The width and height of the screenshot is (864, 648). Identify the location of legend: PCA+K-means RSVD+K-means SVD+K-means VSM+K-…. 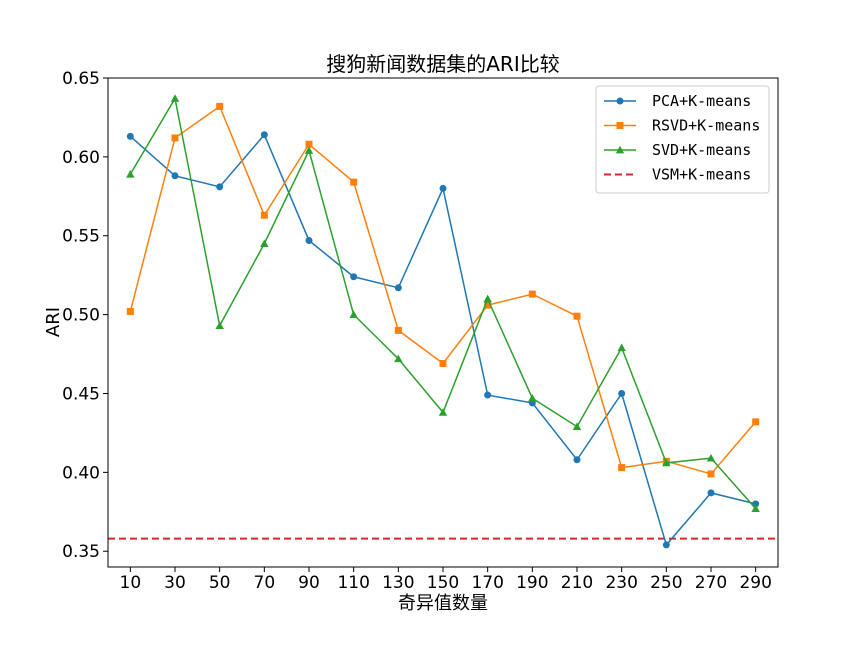
(682, 139).